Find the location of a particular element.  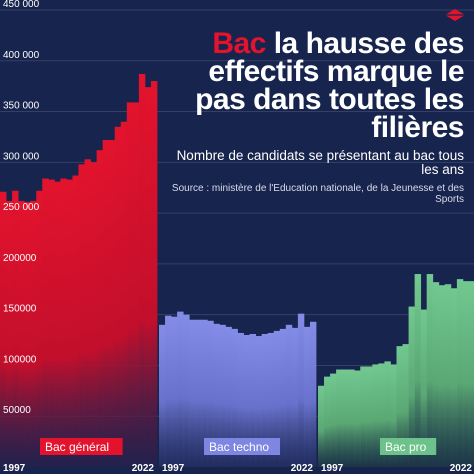

series-label: Bac techno is located at coordinates (239, 447).